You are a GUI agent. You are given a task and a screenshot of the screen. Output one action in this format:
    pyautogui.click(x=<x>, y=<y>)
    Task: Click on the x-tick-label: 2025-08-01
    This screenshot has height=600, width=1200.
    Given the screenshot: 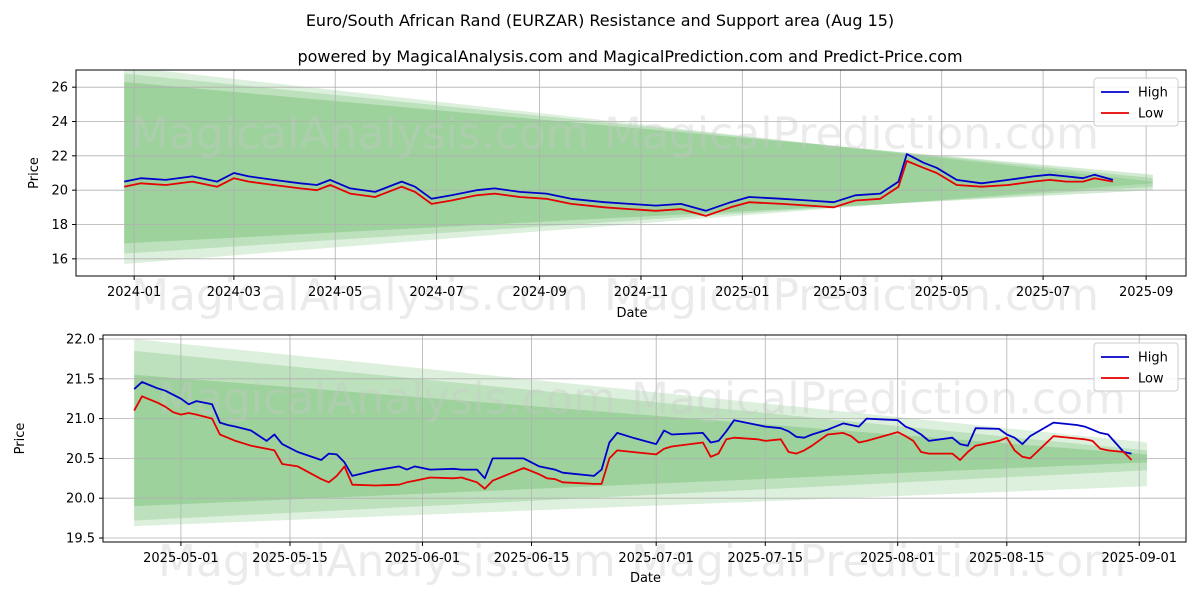 What is the action you would take?
    pyautogui.click(x=898, y=558)
    